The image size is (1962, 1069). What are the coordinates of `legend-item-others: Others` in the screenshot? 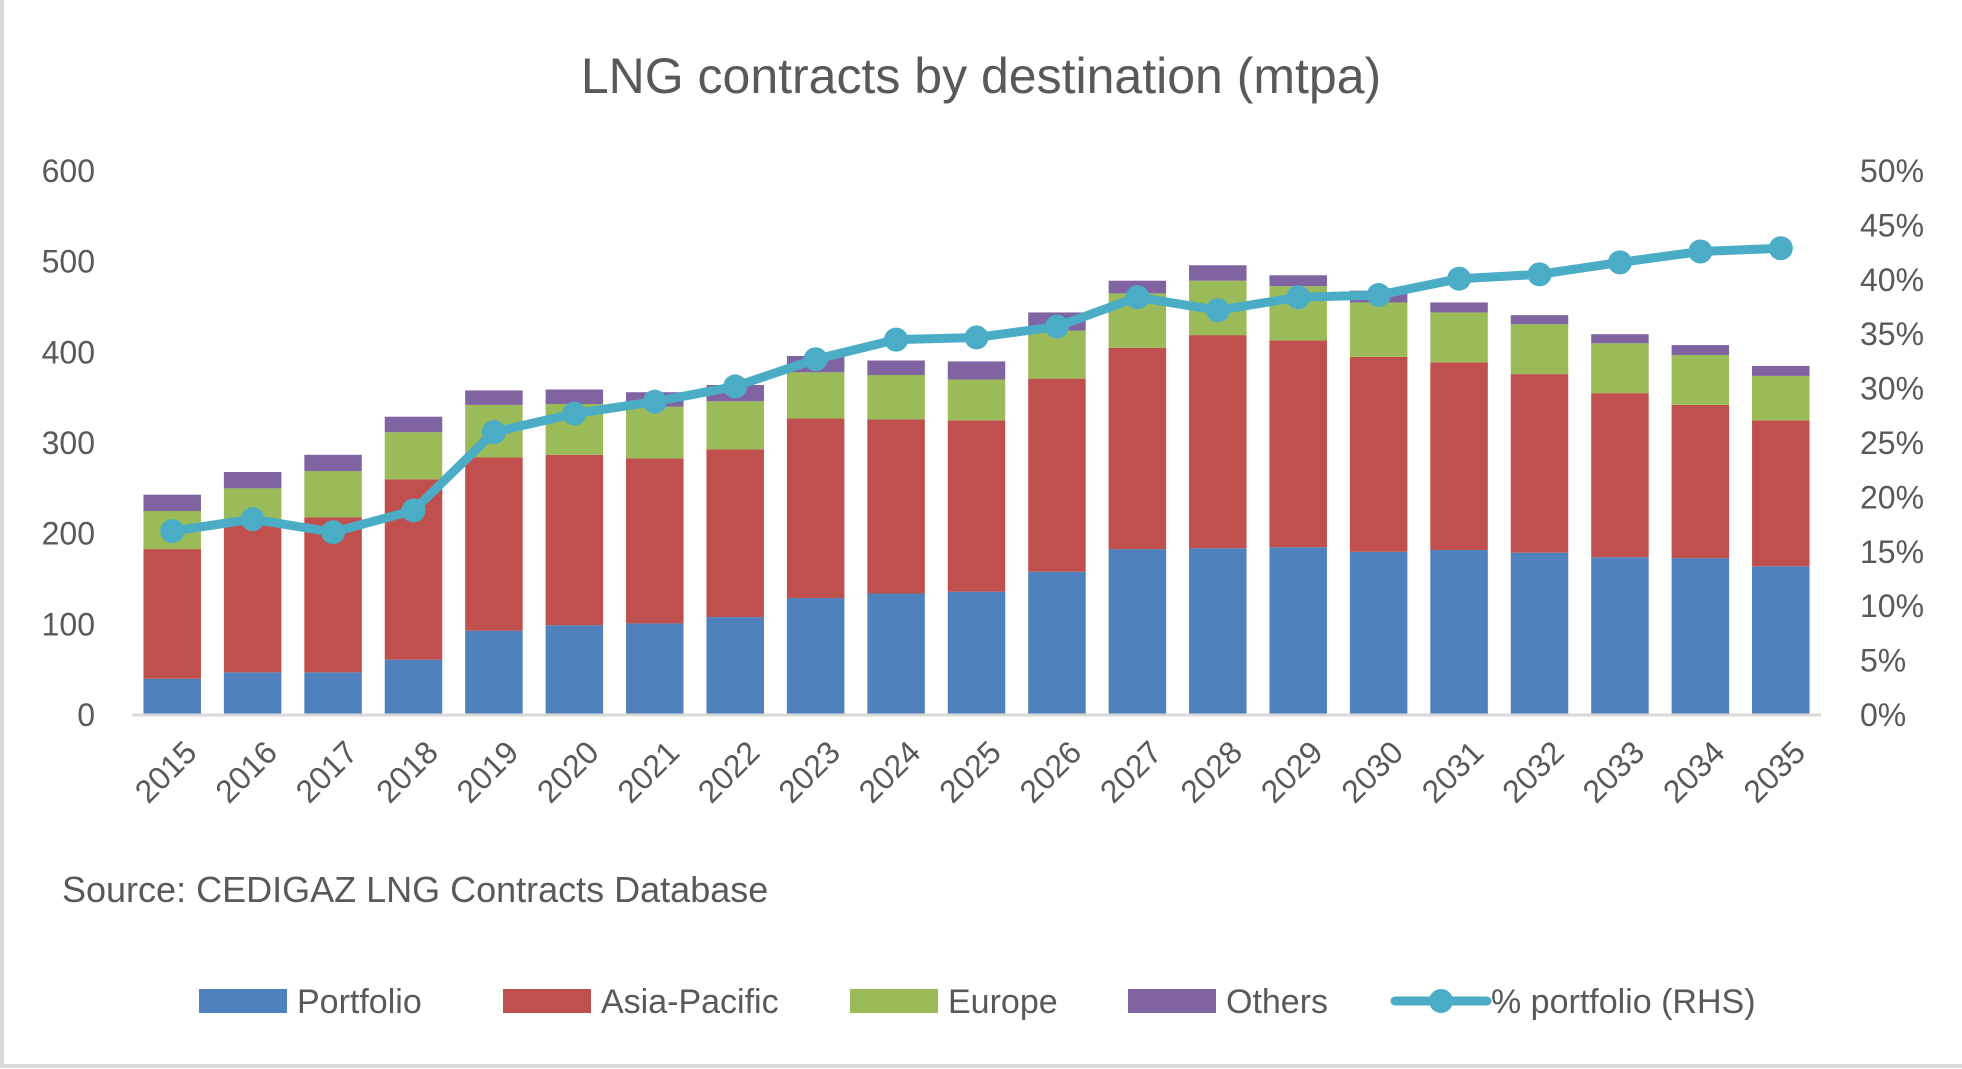 It's located at (1228, 1002).